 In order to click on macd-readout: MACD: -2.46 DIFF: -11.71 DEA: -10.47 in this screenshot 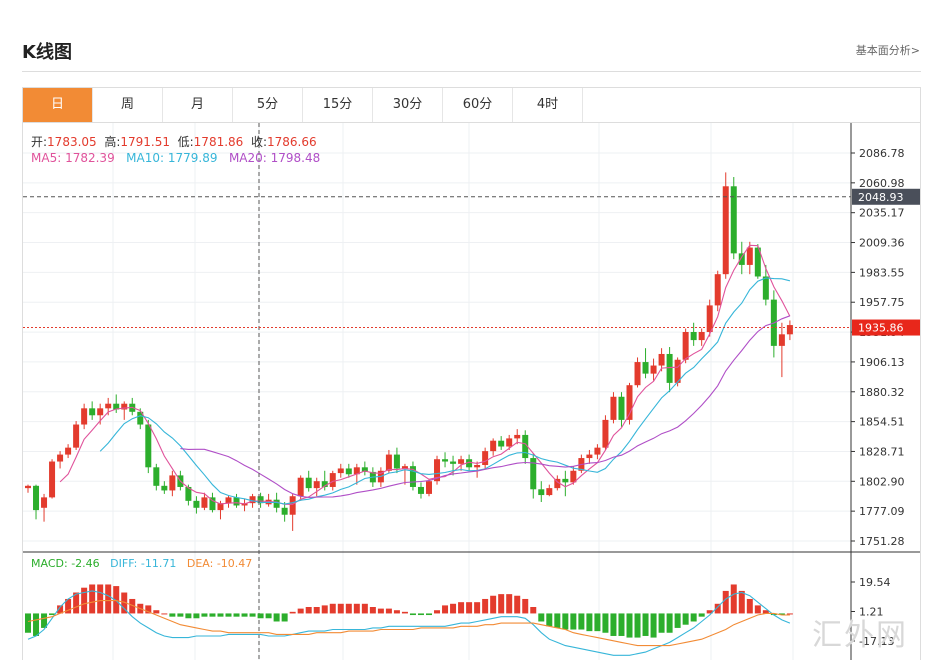, I will do `click(141, 563)`.